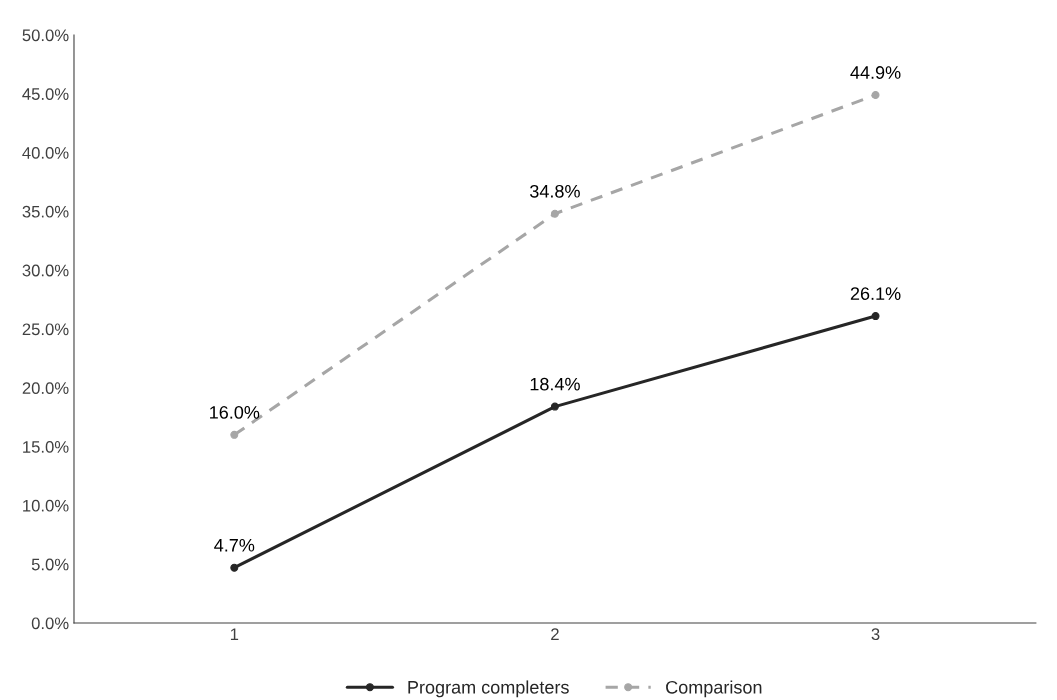 The height and width of the screenshot is (700, 1057). What do you see at coordinates (46, 447) in the screenshot?
I see `y-tick-label: 15.0%` at bounding box center [46, 447].